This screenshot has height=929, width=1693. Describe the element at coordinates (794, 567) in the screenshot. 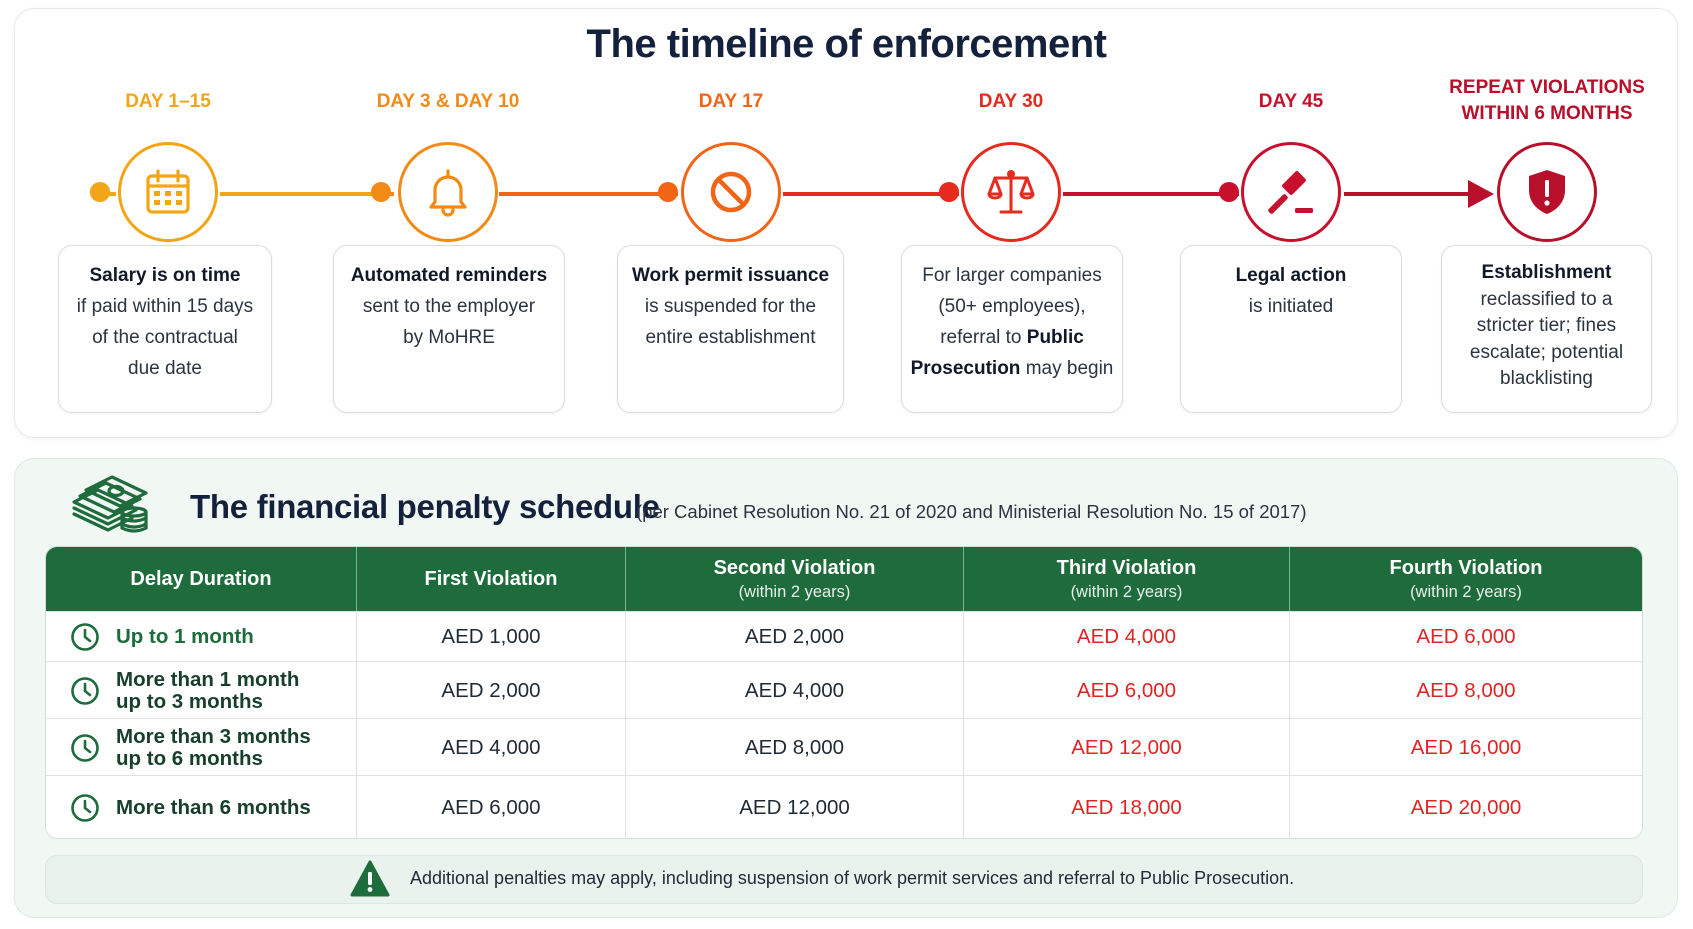

I see `column-header-label: Second Violation` at that location.